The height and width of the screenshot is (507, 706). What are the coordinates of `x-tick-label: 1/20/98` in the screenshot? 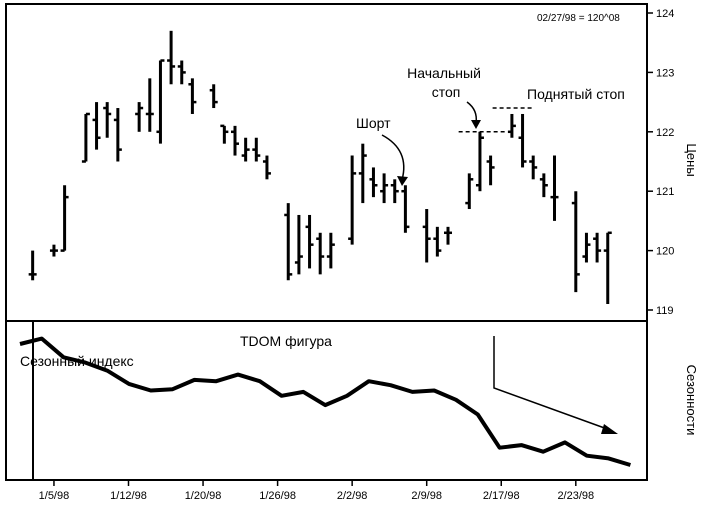 It's located at (203, 496).